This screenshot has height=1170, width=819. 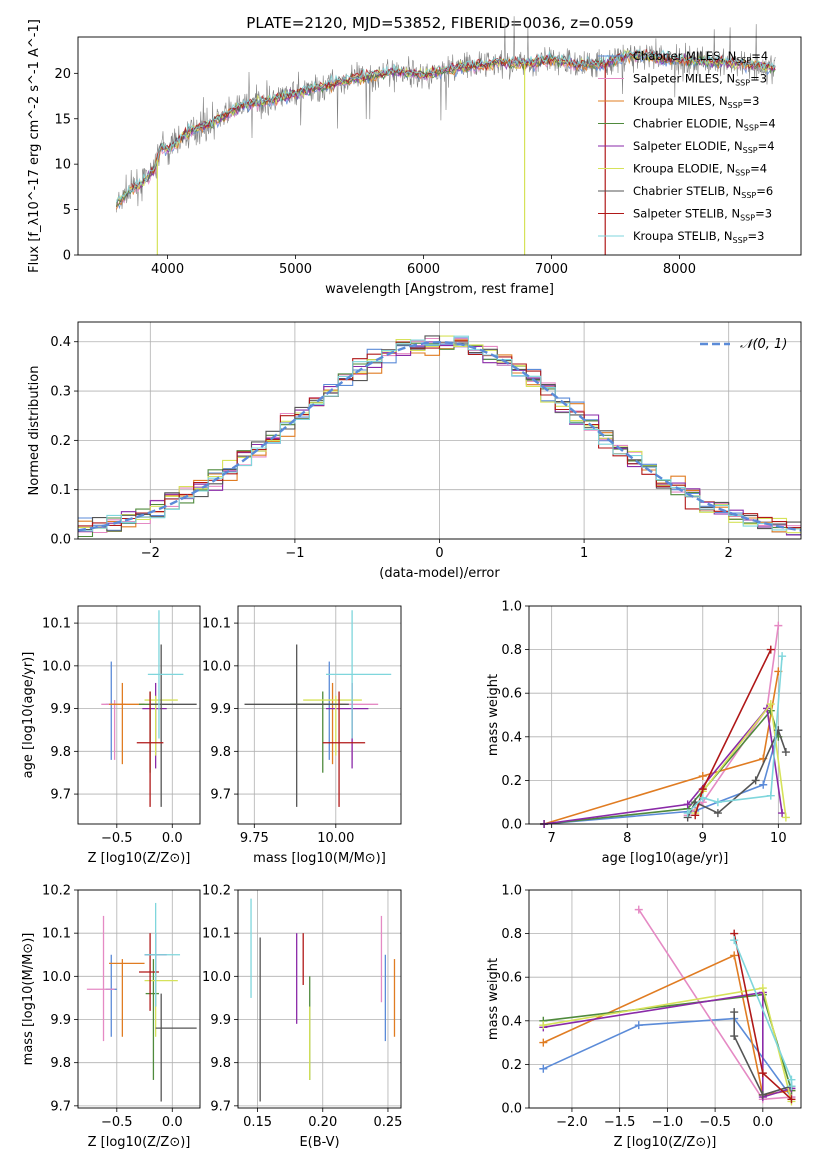 I want to click on series-salpeter_elodie, so click(x=663, y=766).